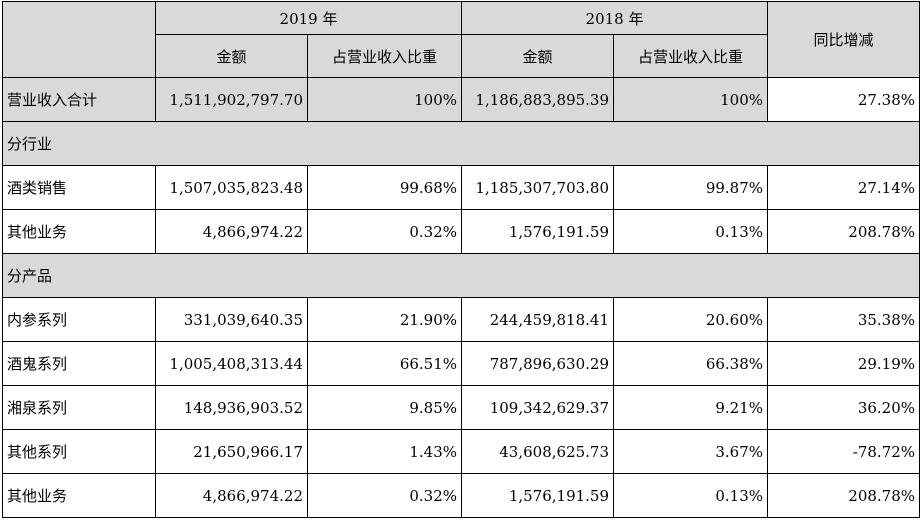 The image size is (921, 526). I want to click on row-share-2019: 66.51%, so click(384, 363).